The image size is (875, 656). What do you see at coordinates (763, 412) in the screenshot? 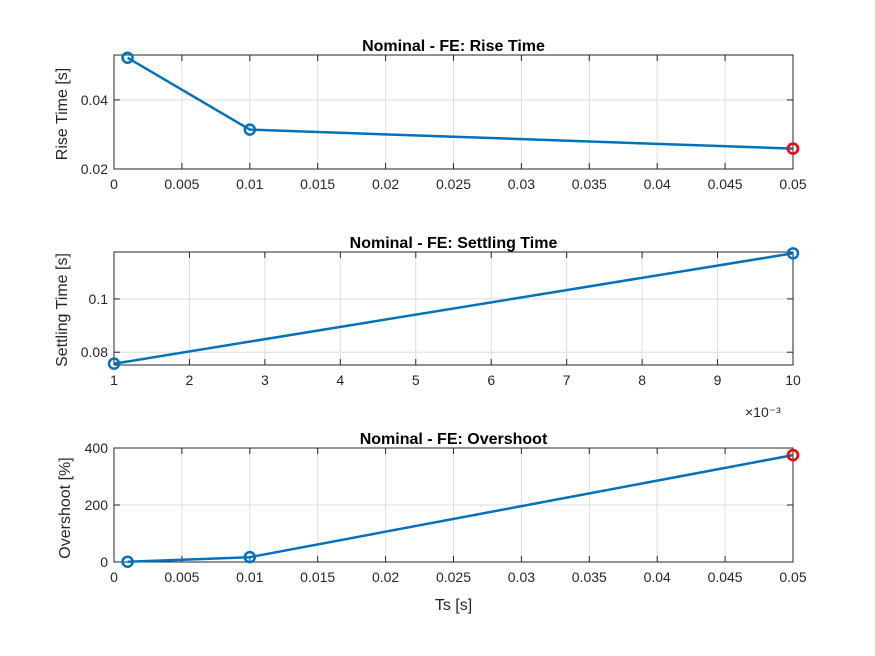
I see `x-exponent-settling-time: ×10⁻³` at bounding box center [763, 412].